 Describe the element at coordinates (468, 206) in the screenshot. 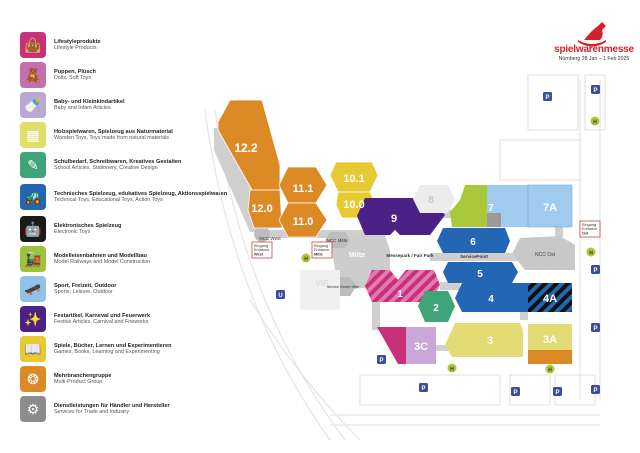

I see `hall-7-green` at that location.